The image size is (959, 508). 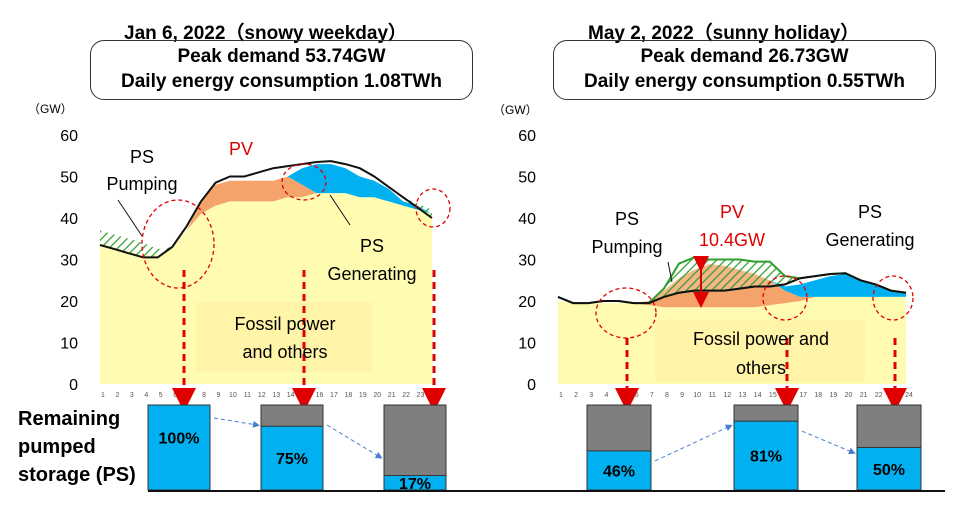 I want to click on right-daily-energy: Daily energy consumption 0.55TWh, so click(x=744, y=81).